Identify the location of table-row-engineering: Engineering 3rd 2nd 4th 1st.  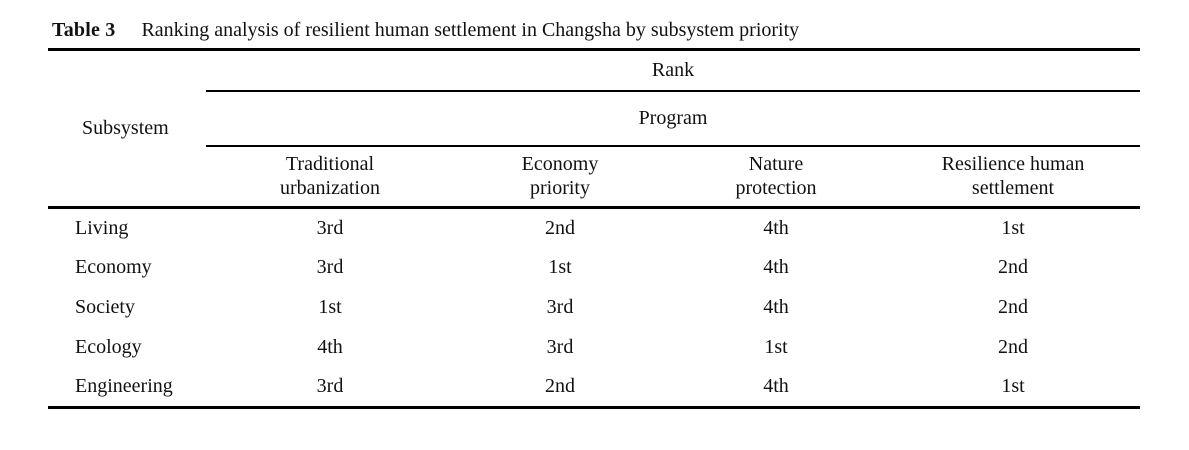
(594, 388).